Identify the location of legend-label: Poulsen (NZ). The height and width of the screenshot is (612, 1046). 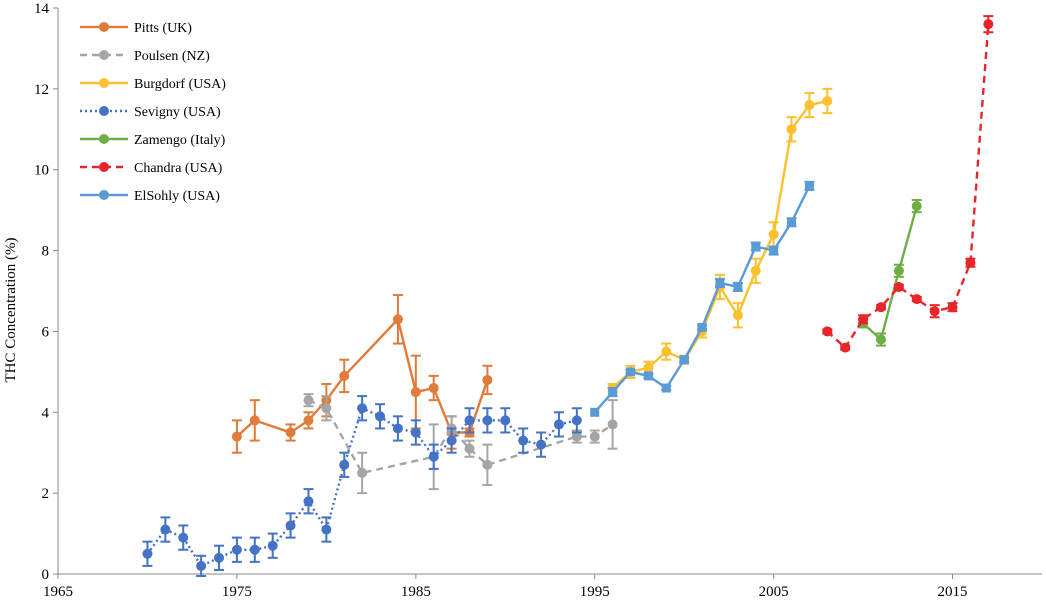
(172, 56).